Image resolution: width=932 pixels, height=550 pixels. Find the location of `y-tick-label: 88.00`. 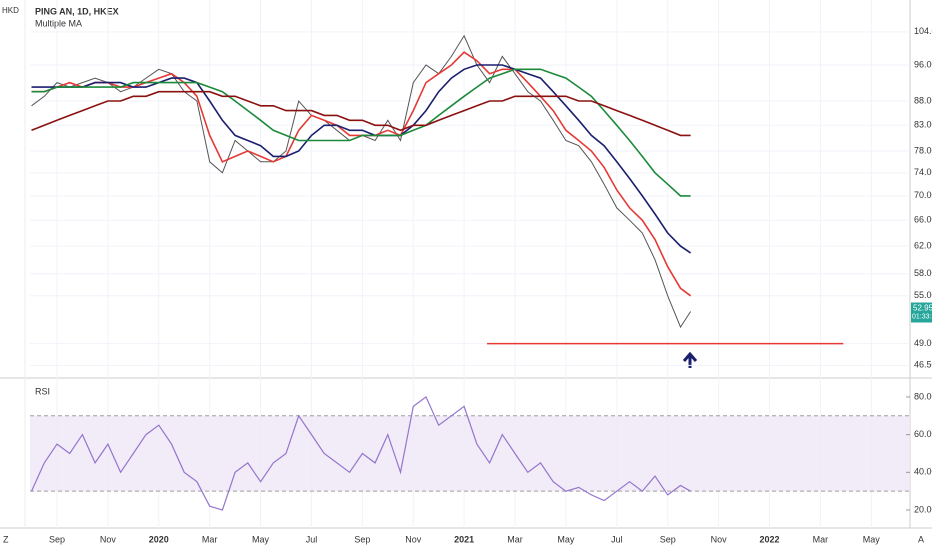

y-tick-label: 88.00 is located at coordinates (923, 100).